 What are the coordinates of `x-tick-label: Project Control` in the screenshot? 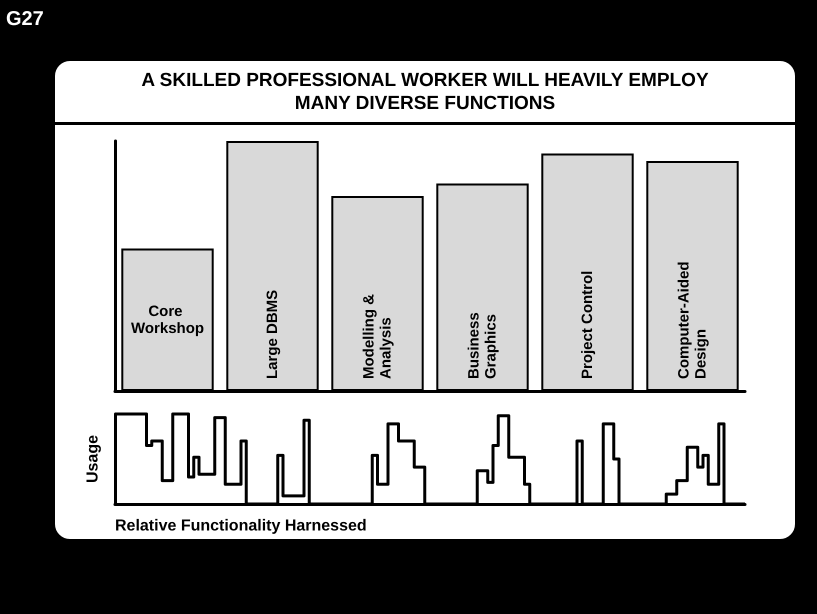 It's located at (587, 324).